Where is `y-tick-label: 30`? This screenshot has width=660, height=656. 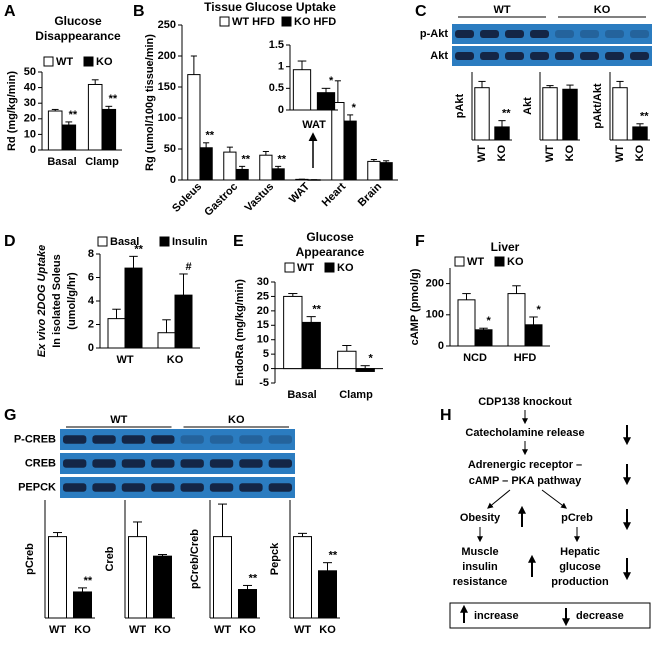 y-tick-label: 30 is located at coordinates (263, 282).